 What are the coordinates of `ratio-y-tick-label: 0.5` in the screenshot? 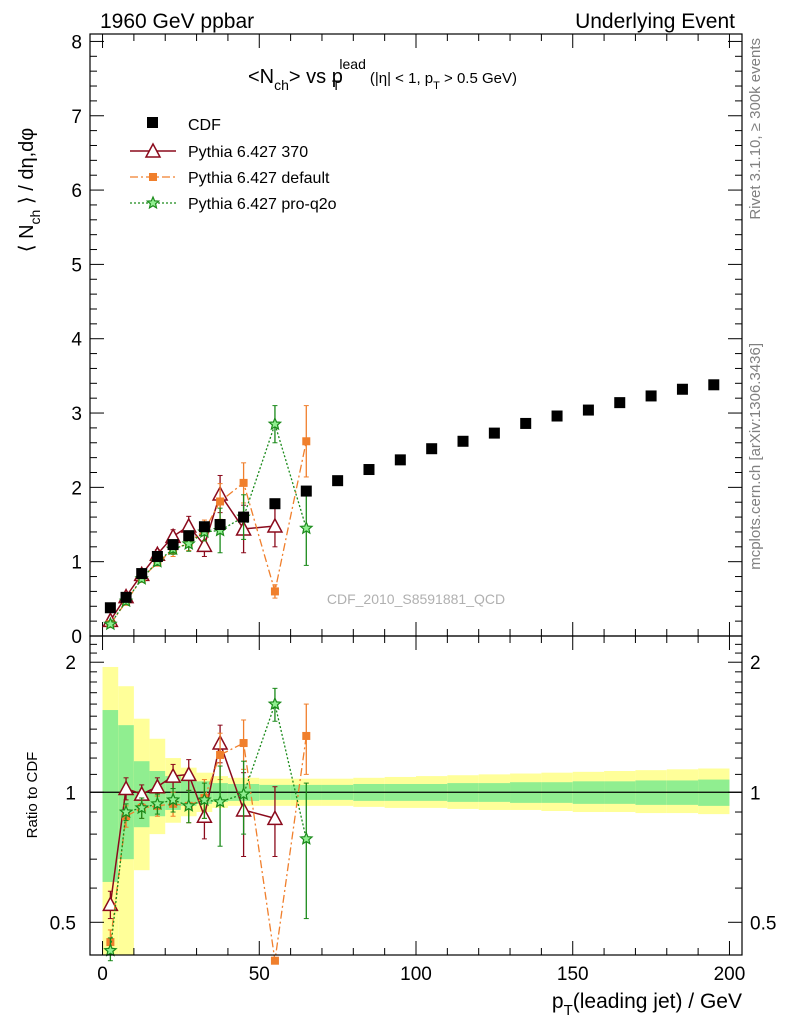 It's located at (63, 923).